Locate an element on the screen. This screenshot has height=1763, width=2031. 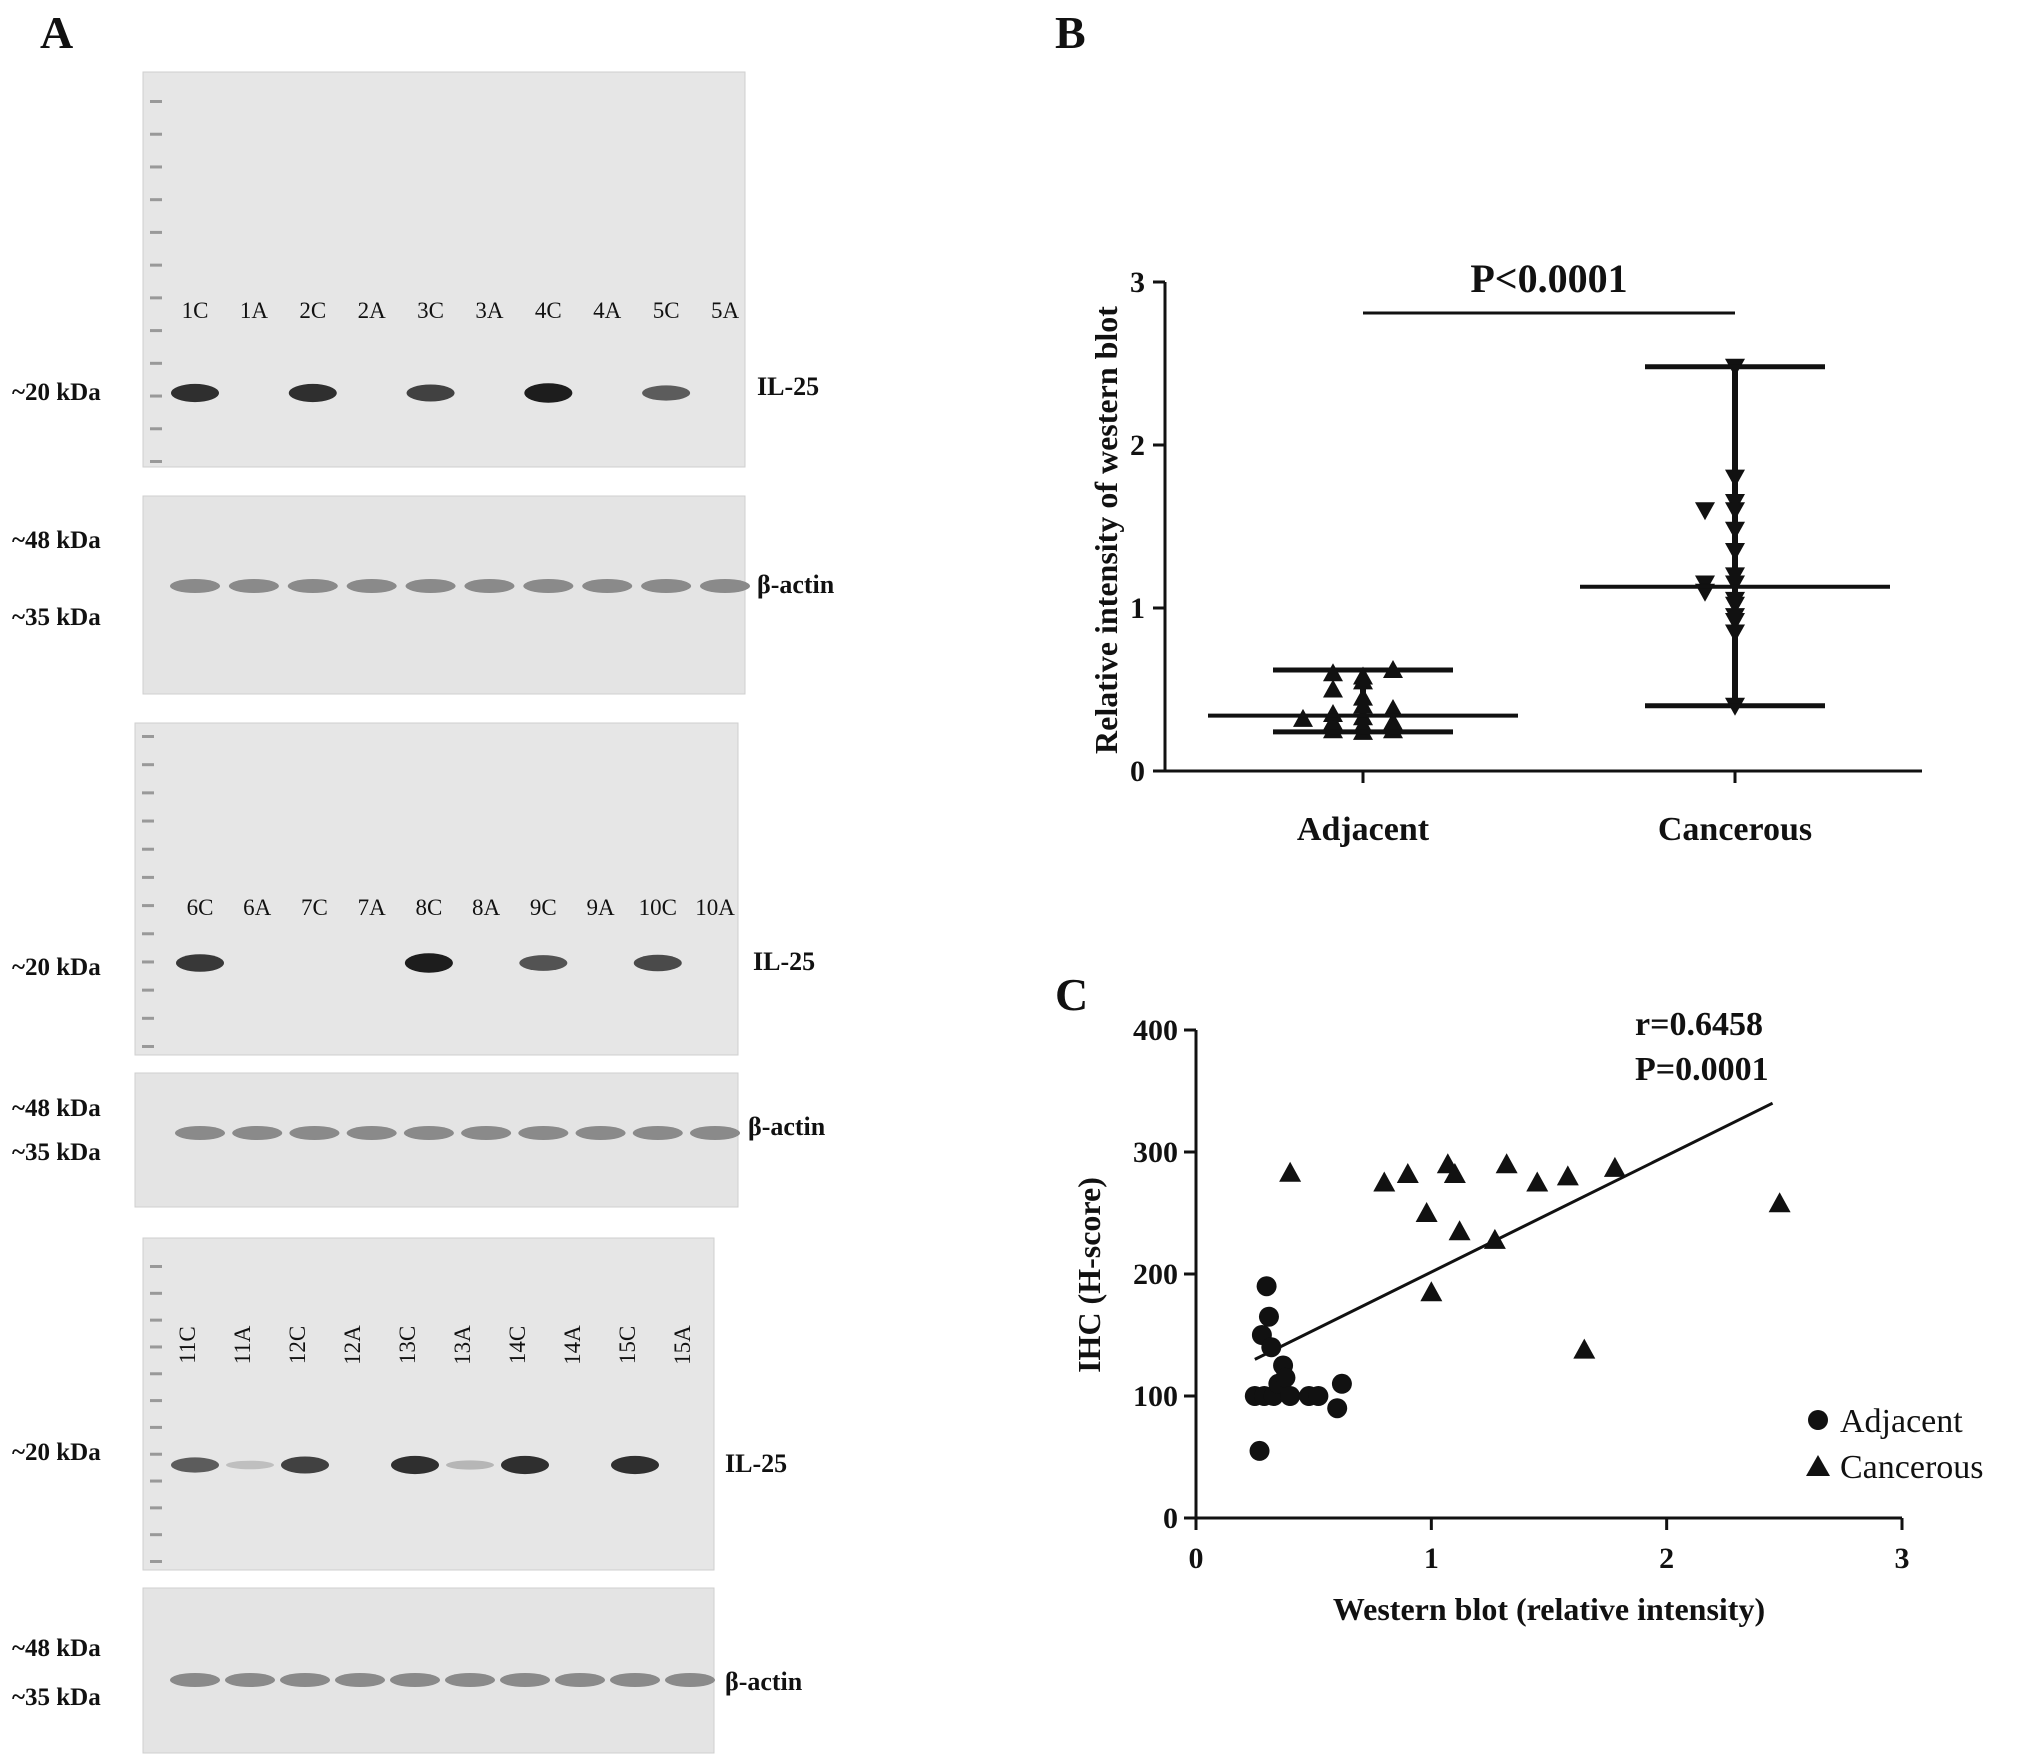
lane-label: 11C is located at coordinates (187, 1345).